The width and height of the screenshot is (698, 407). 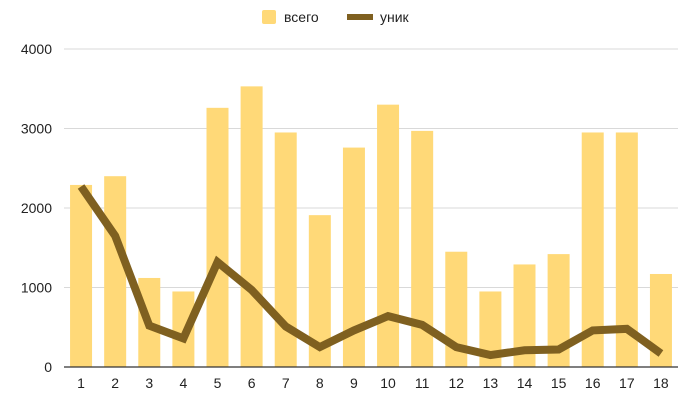 What do you see at coordinates (360, 17) in the screenshot?
I see `legend-swatch-line-series` at bounding box center [360, 17].